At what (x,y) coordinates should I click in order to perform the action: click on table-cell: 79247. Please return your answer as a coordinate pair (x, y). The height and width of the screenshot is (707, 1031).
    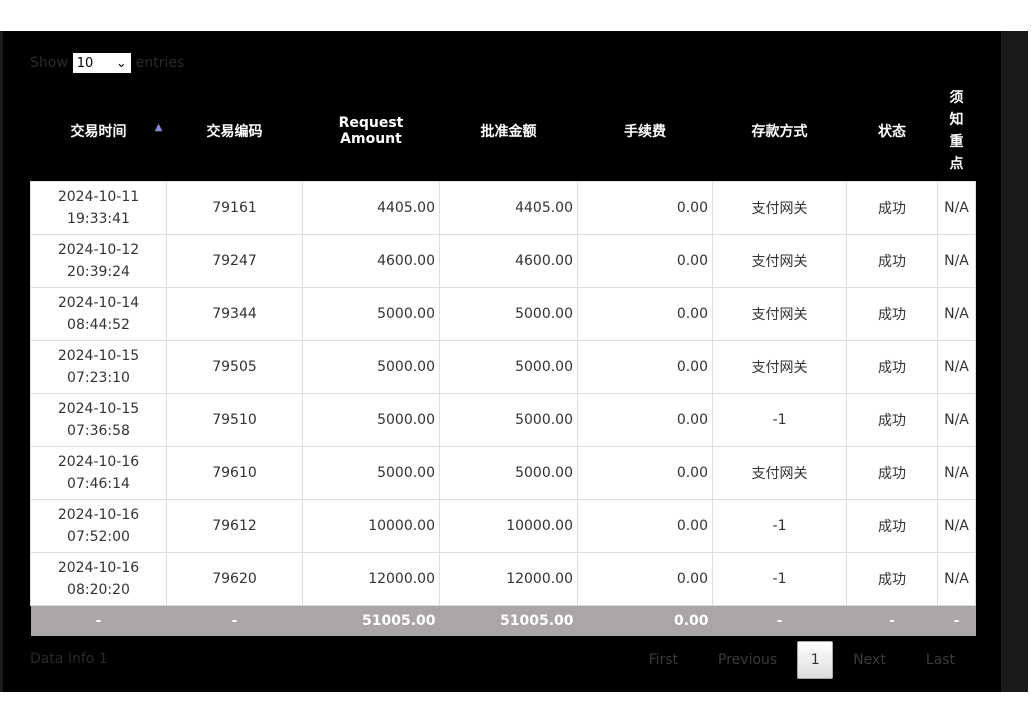
    Looking at the image, I should click on (234, 261).